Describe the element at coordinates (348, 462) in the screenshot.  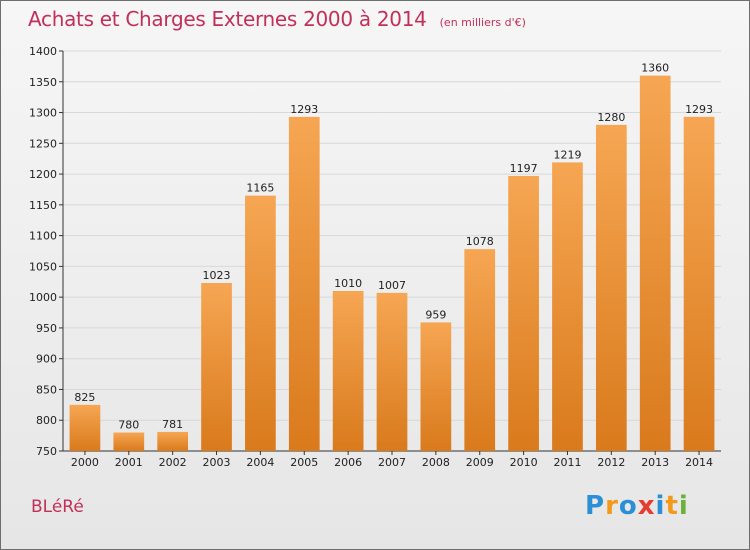
I see `x-tick-label: 2006` at that location.